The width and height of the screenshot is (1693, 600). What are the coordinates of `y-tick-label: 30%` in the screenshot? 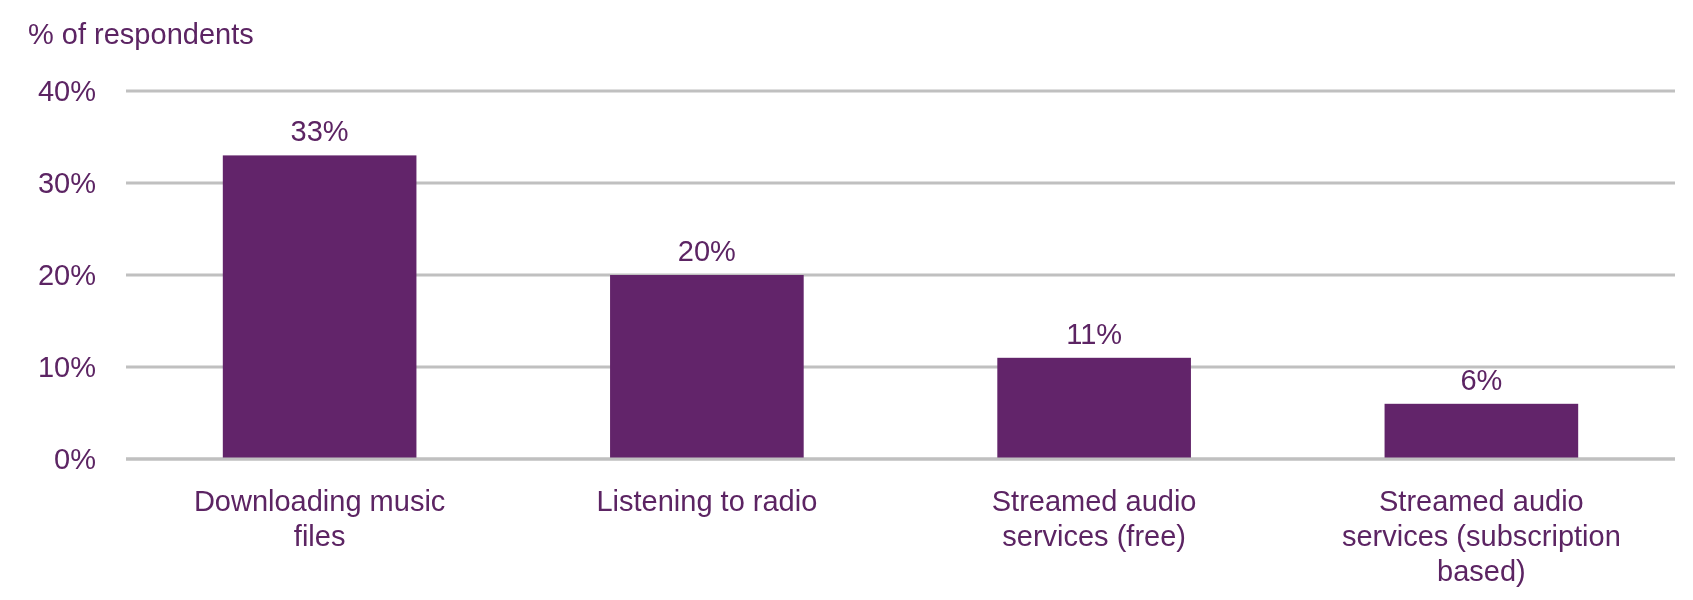 It's located at (66, 183).